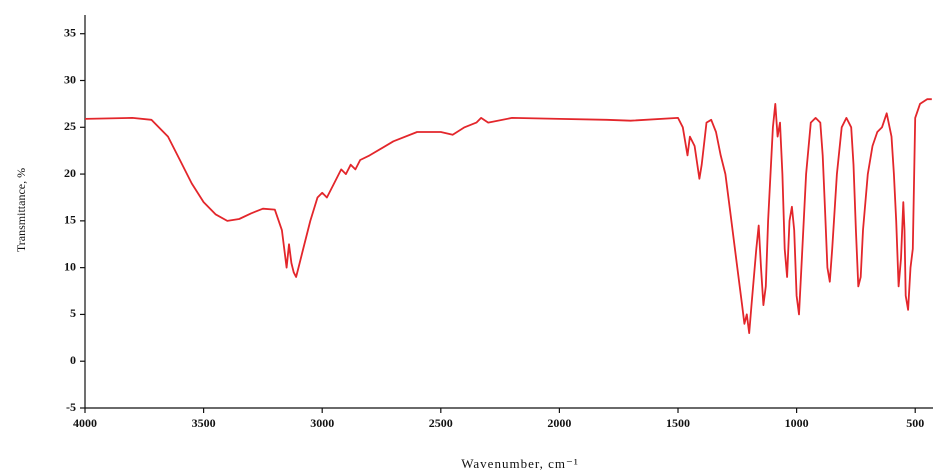 The height and width of the screenshot is (475, 933). I want to click on y-tick-label: 25, so click(70, 126).